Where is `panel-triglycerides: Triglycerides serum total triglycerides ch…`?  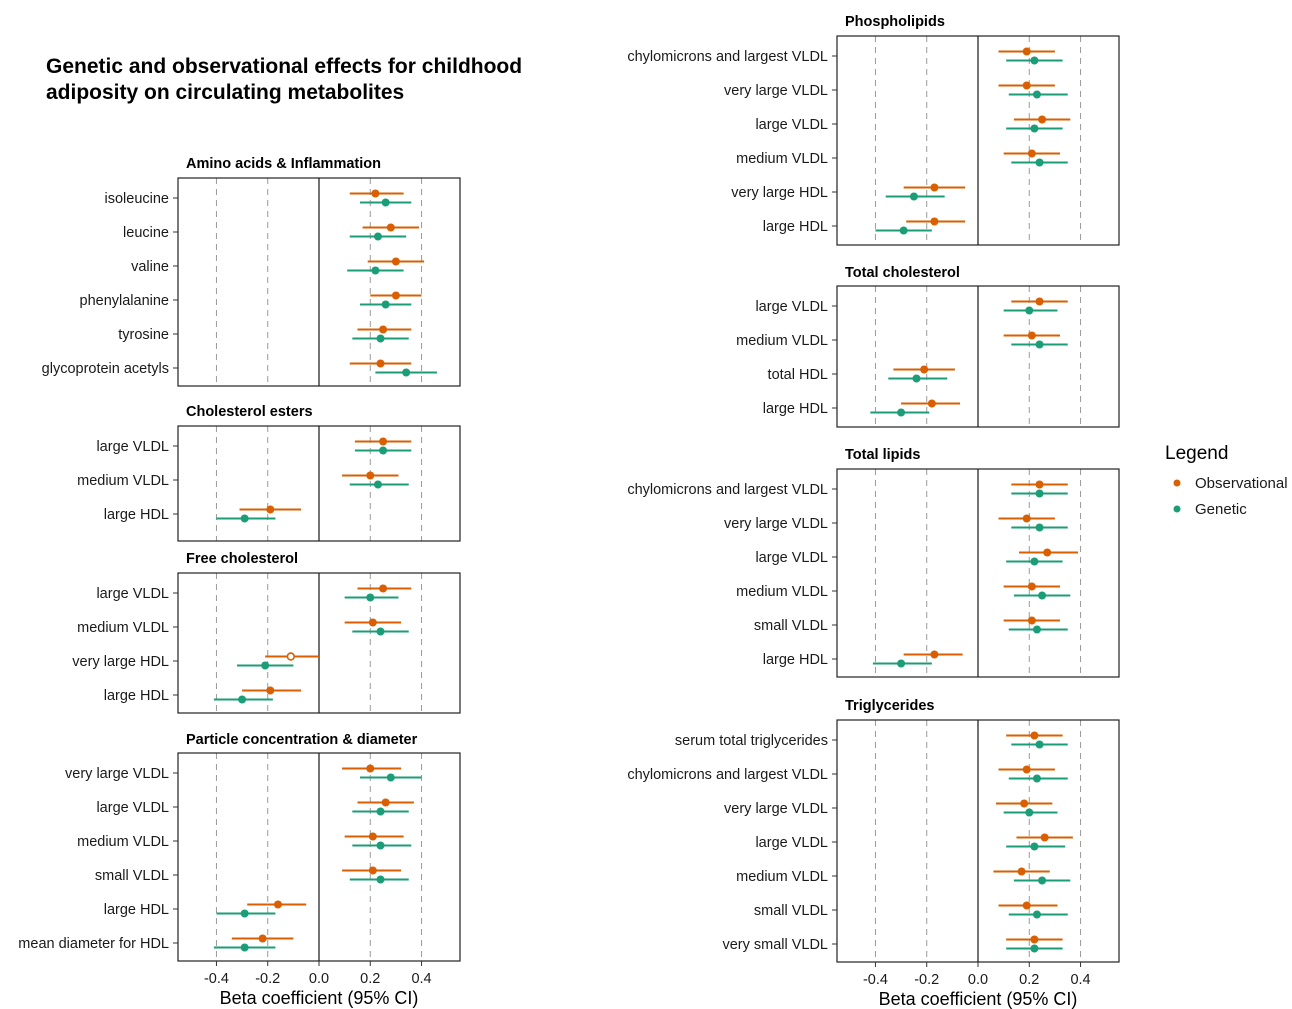 panel-triglycerides: Triglycerides serum total triglycerides ch… is located at coordinates (873, 853).